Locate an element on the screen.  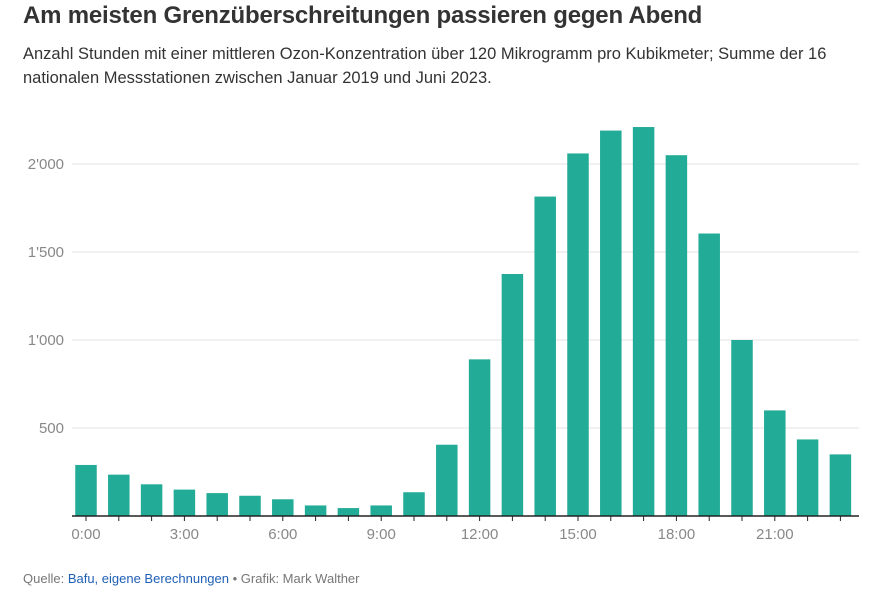
bar-23:00 is located at coordinates (840, 485).